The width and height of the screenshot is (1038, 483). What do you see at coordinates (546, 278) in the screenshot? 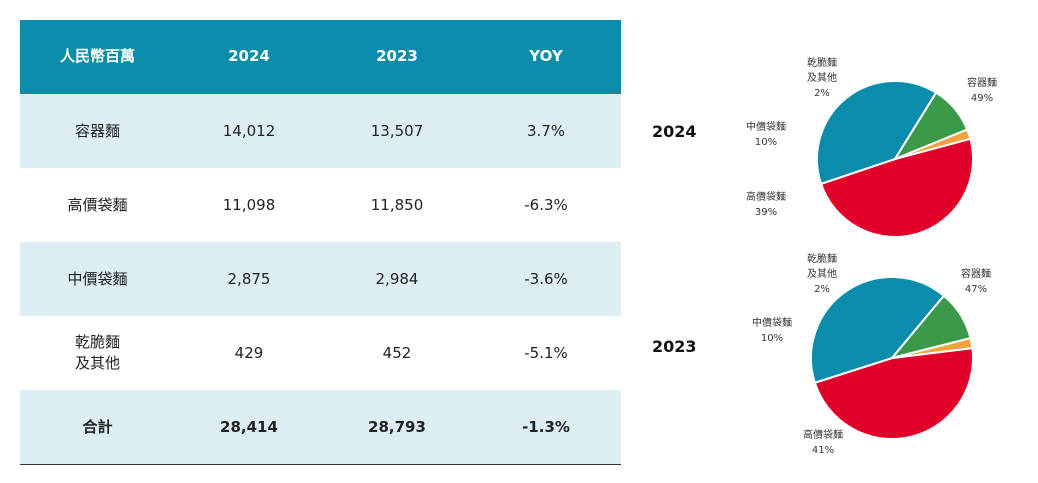
I see `row-yoy-value: -3.6%` at bounding box center [546, 278].